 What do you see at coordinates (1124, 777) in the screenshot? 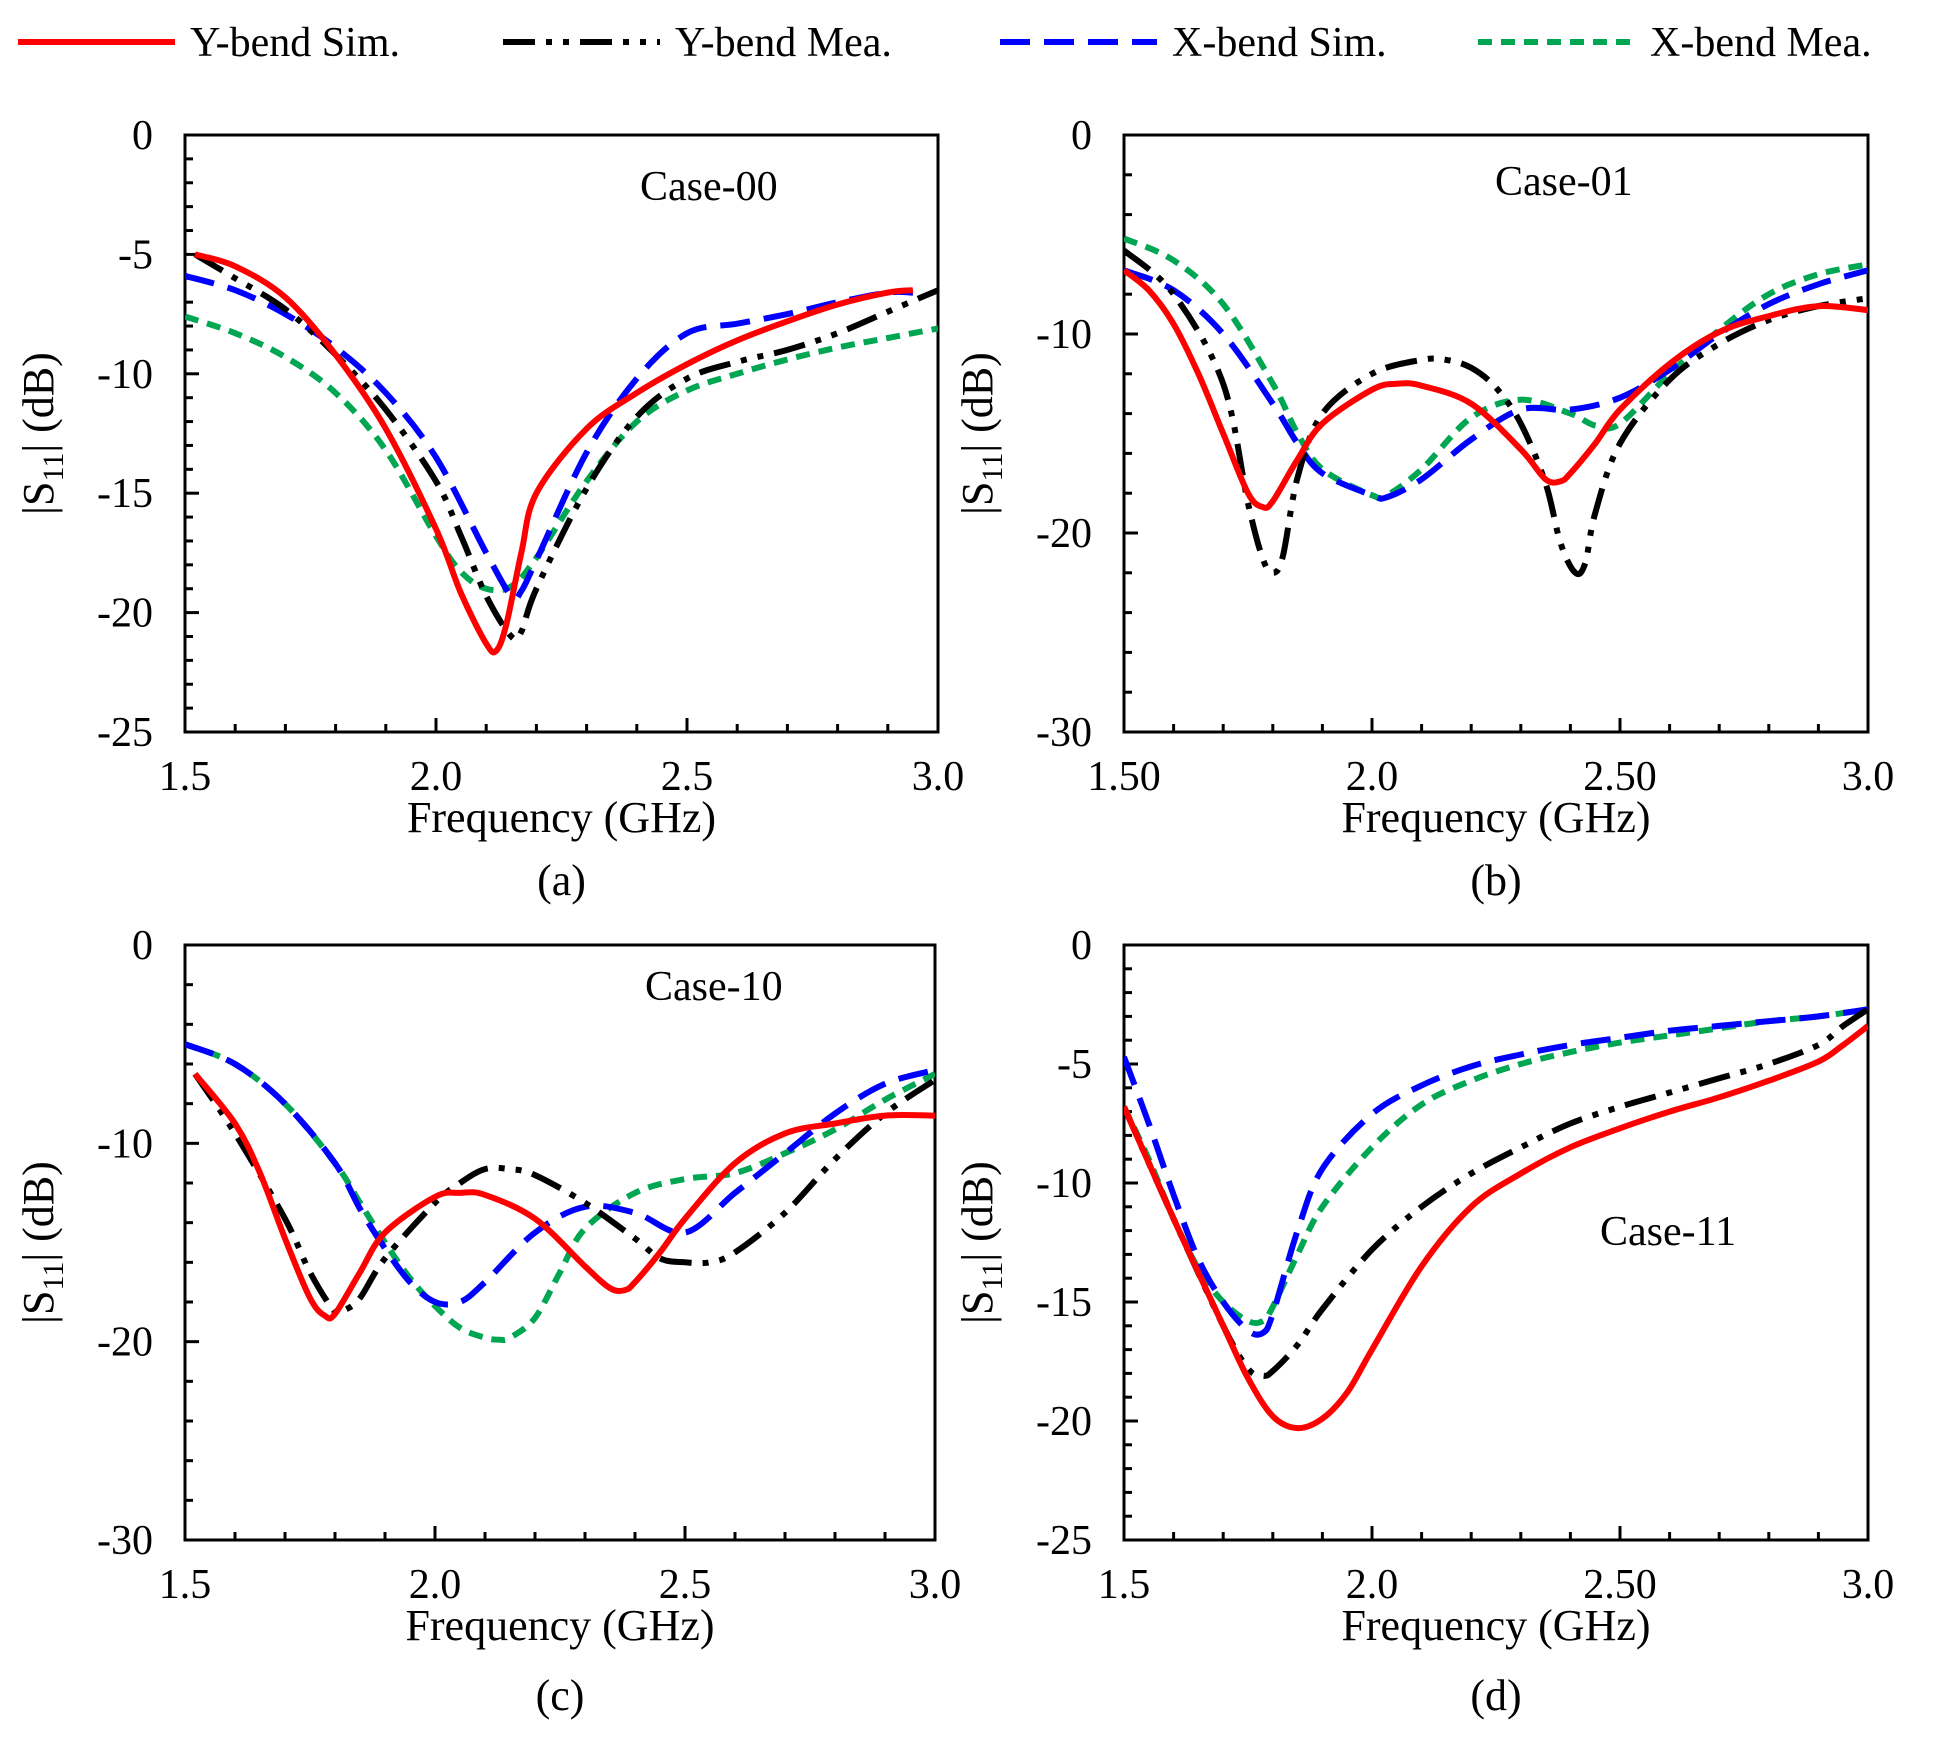
I see `x-tick-label: 1.50` at bounding box center [1124, 777].